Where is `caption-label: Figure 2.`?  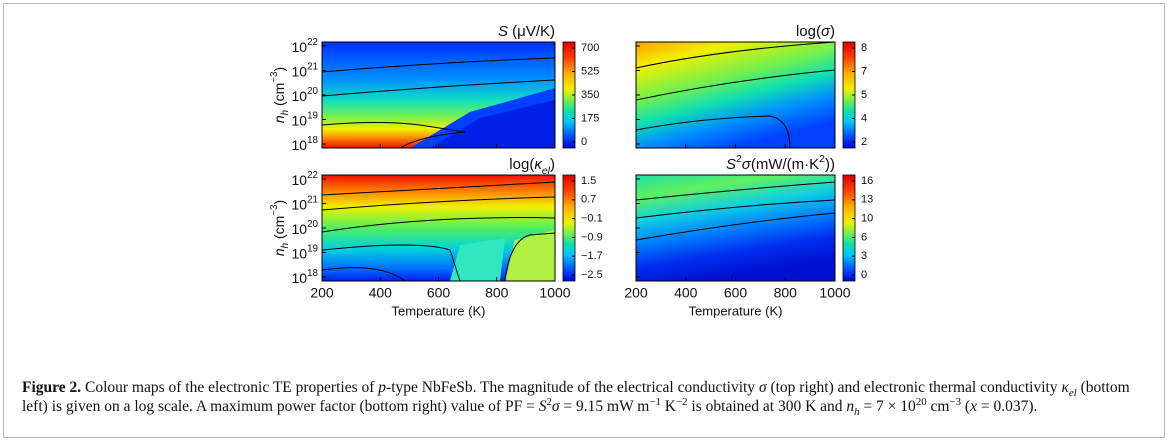 caption-label: Figure 2. is located at coordinates (52, 387).